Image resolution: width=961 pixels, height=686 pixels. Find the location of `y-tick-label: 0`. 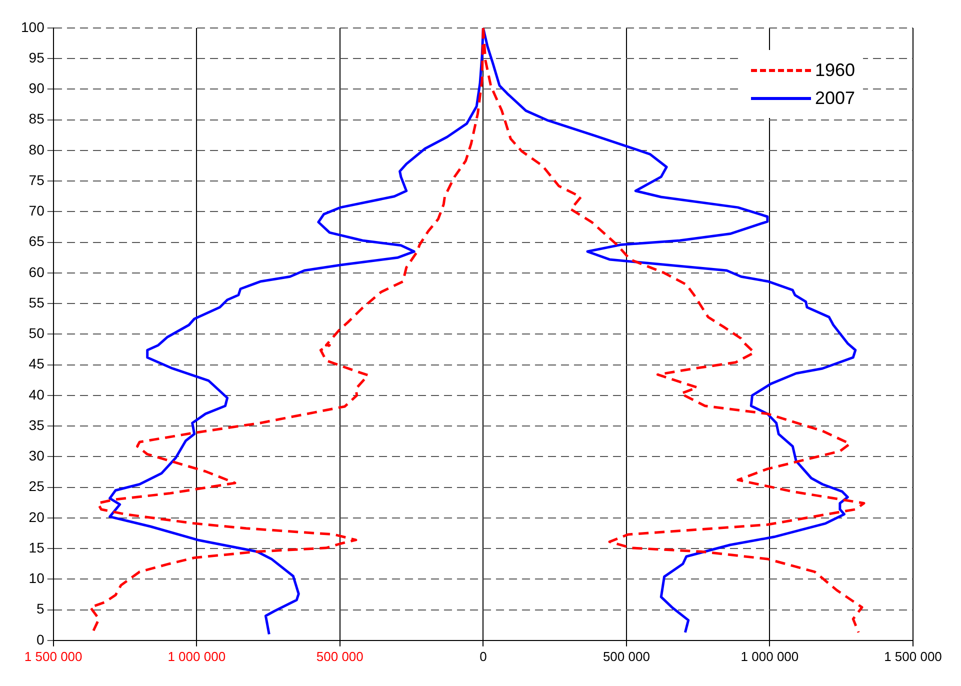

y-tick-label: 0 is located at coordinates (40, 639).